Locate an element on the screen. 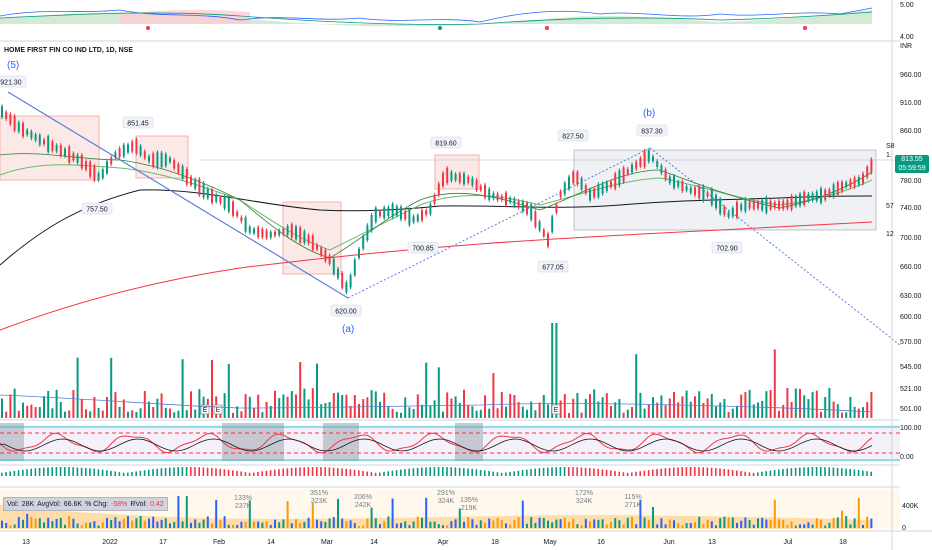  price-label-text: 837.30 is located at coordinates (652, 132).